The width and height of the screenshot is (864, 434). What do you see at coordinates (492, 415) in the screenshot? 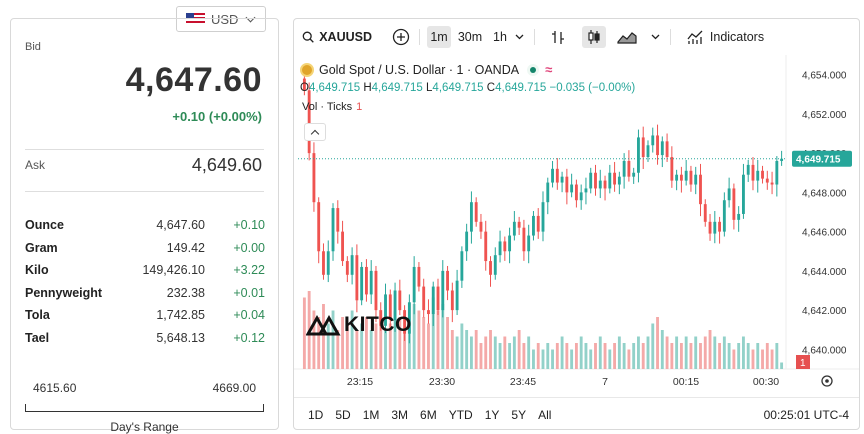
I see `range-1y-button: 1Y` at bounding box center [492, 415].